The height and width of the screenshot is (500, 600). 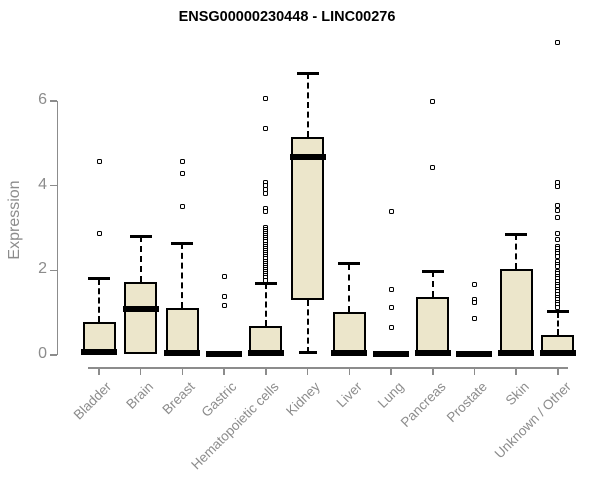 What do you see at coordinates (423, 404) in the screenshot?
I see `x-tick-label: Pancreas` at bounding box center [423, 404].